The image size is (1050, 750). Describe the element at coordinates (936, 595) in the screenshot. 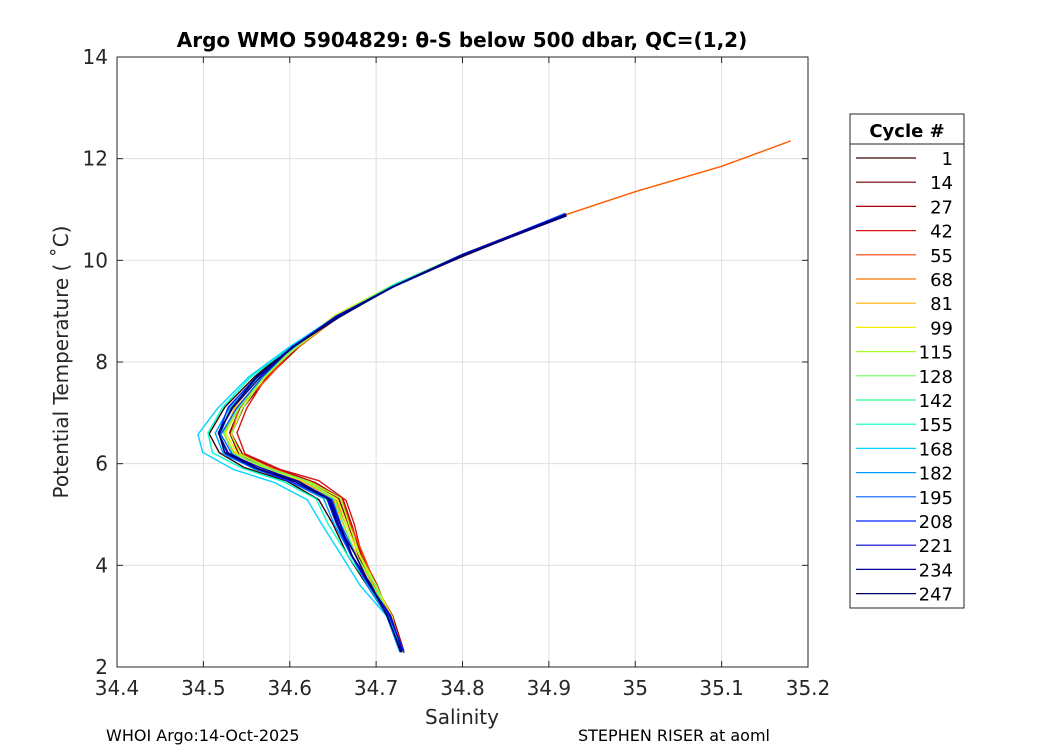

I see `legend-label: 247` at that location.